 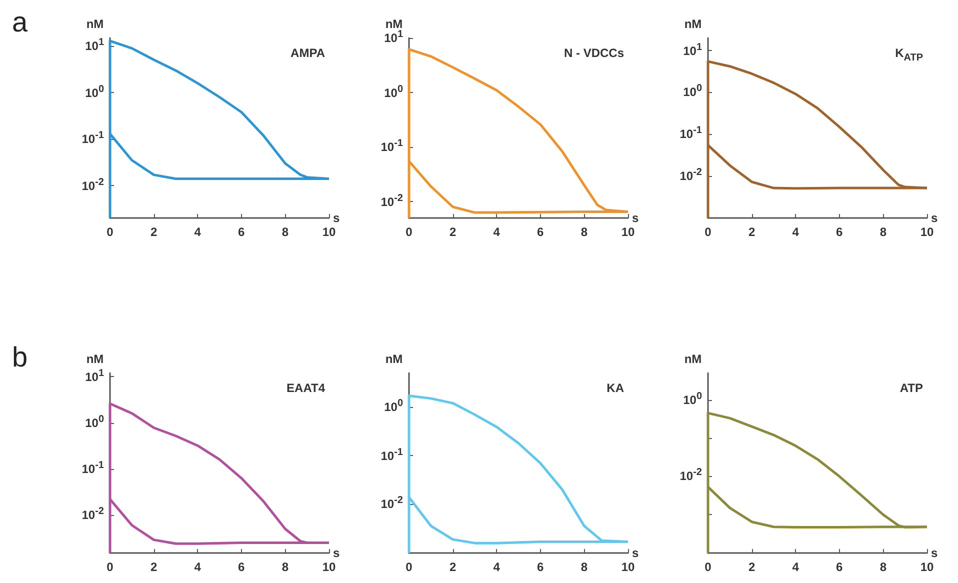 What do you see at coordinates (615, 388) in the screenshot?
I see `text: KA` at bounding box center [615, 388].